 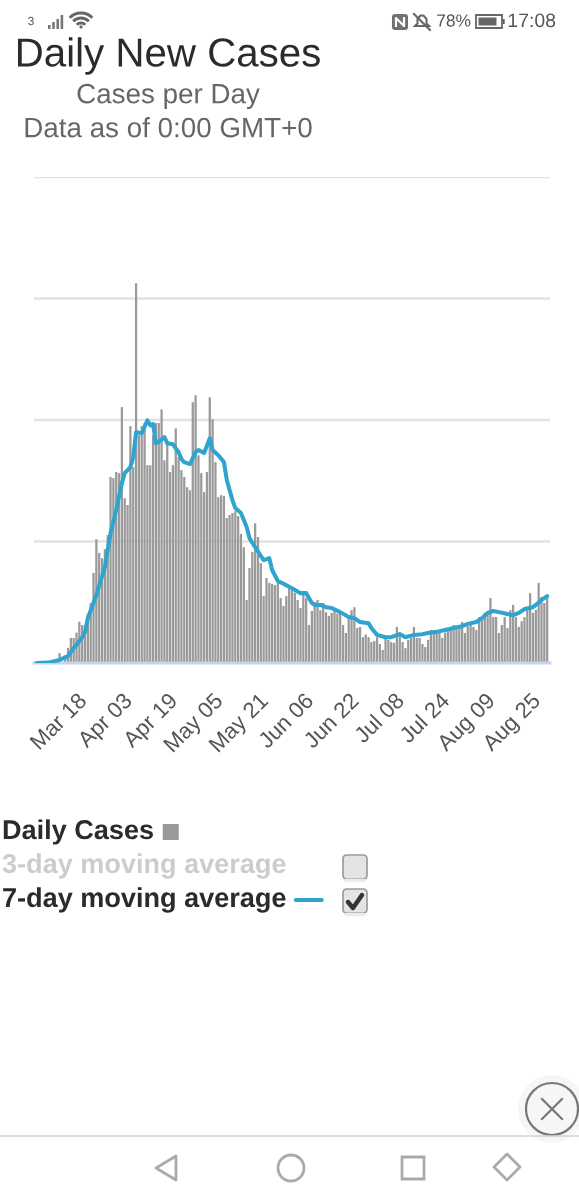 I want to click on chart-title: Daily New Cases, so click(x=168, y=56).